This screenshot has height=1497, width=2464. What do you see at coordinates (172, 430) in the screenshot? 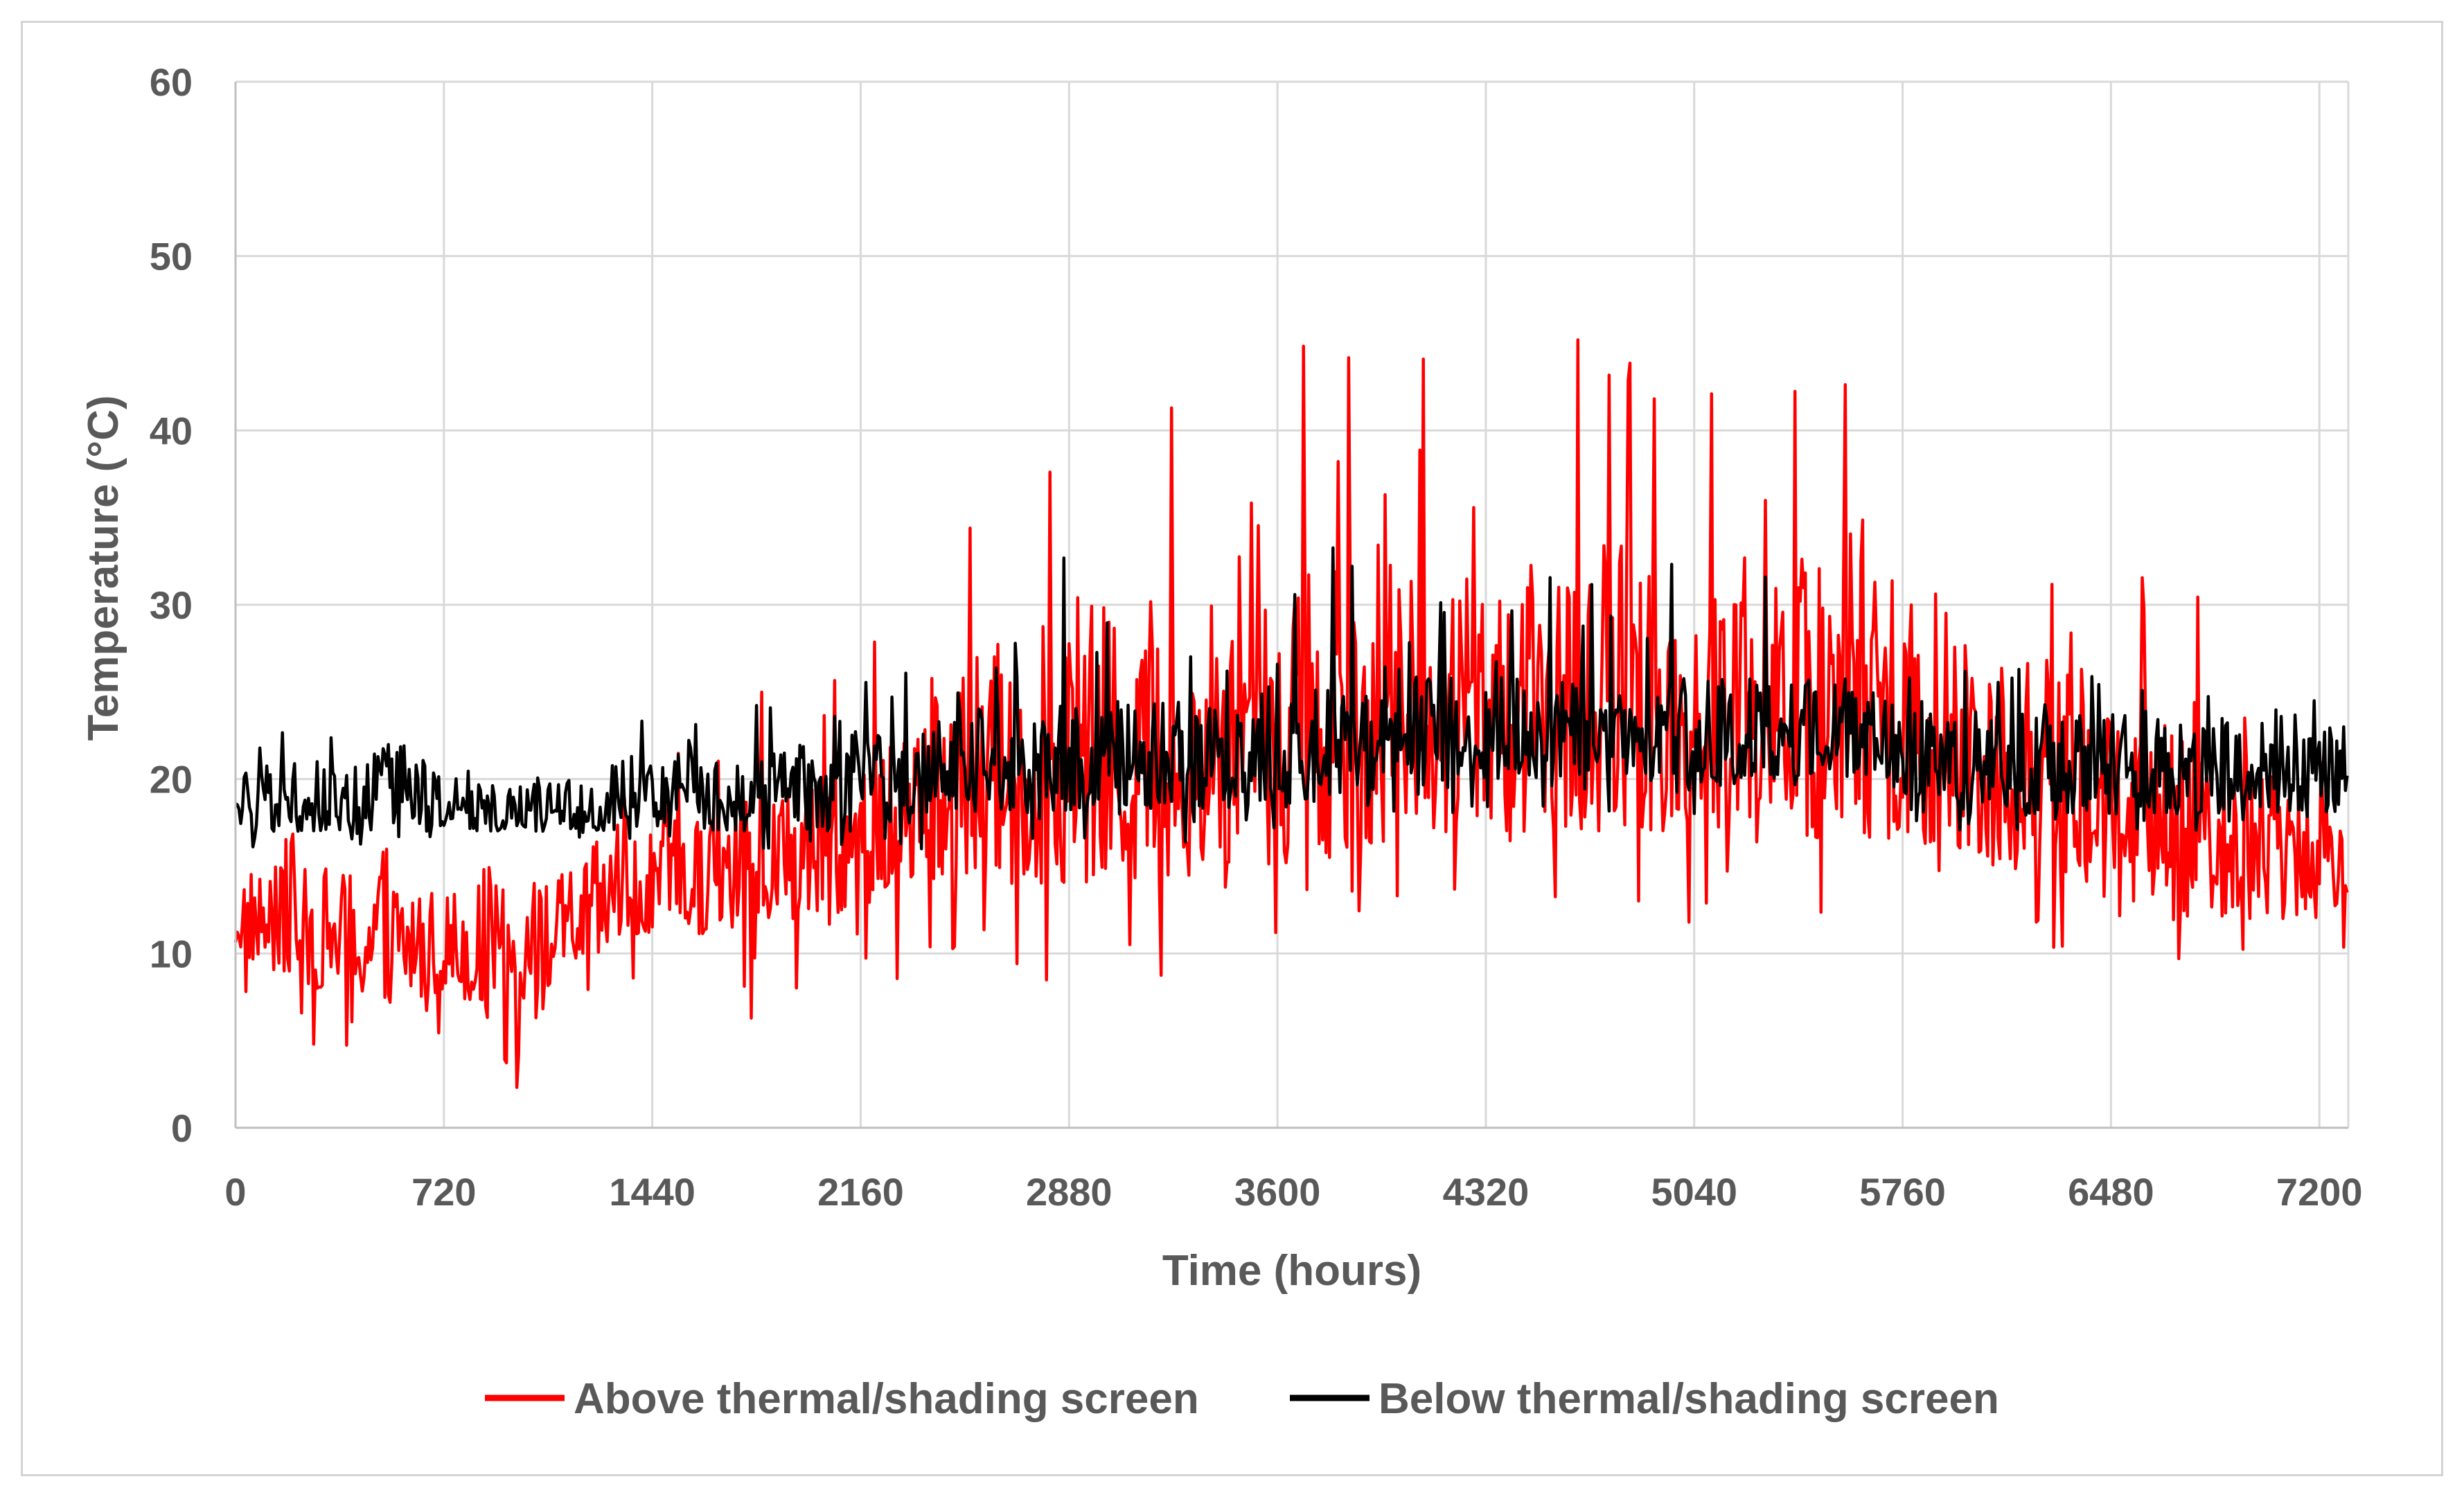
I see `y-tick-label: 40` at bounding box center [172, 430].